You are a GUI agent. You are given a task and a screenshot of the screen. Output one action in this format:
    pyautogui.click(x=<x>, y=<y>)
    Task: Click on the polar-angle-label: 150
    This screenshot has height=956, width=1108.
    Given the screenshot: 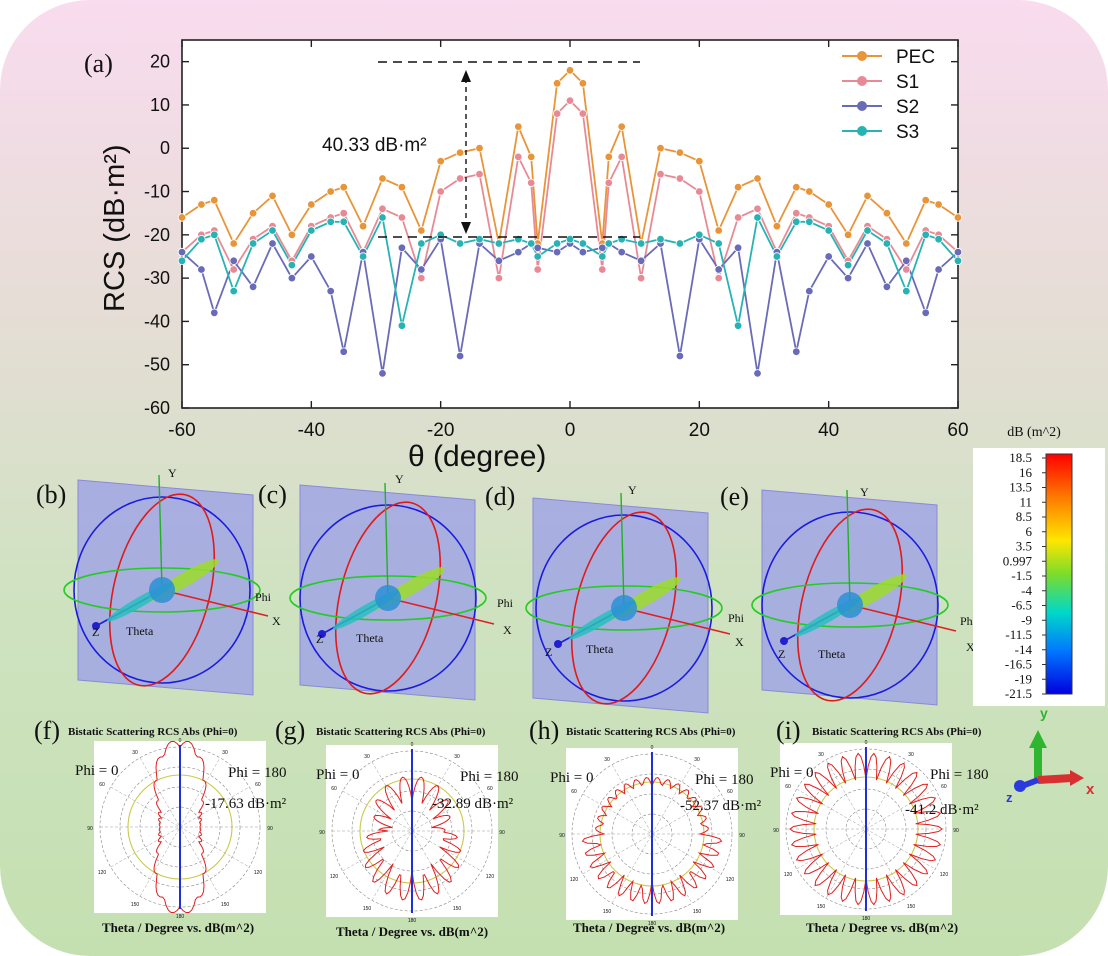 What is the action you would take?
    pyautogui.click(x=457, y=909)
    